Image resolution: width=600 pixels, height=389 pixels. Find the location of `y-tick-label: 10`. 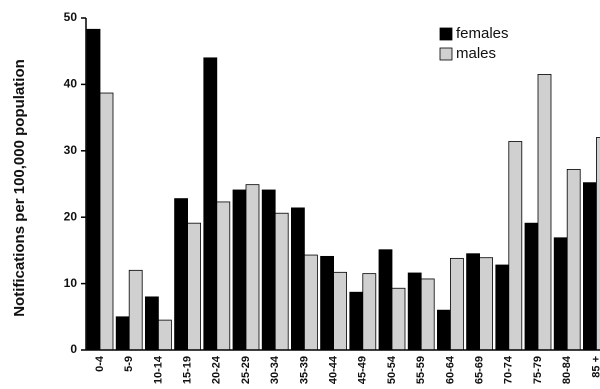

y-tick-label: 10 is located at coordinates (71, 283).